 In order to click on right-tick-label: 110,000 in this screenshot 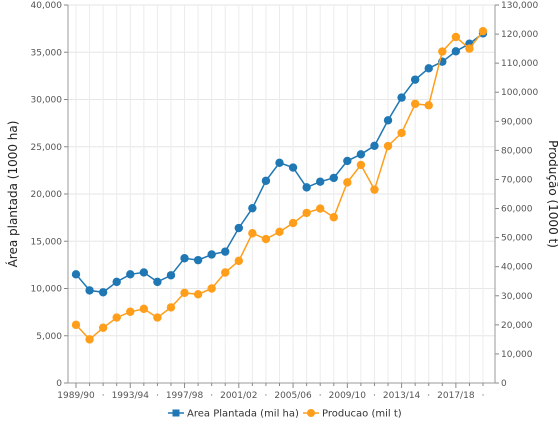, I will do `click(519, 64)`.